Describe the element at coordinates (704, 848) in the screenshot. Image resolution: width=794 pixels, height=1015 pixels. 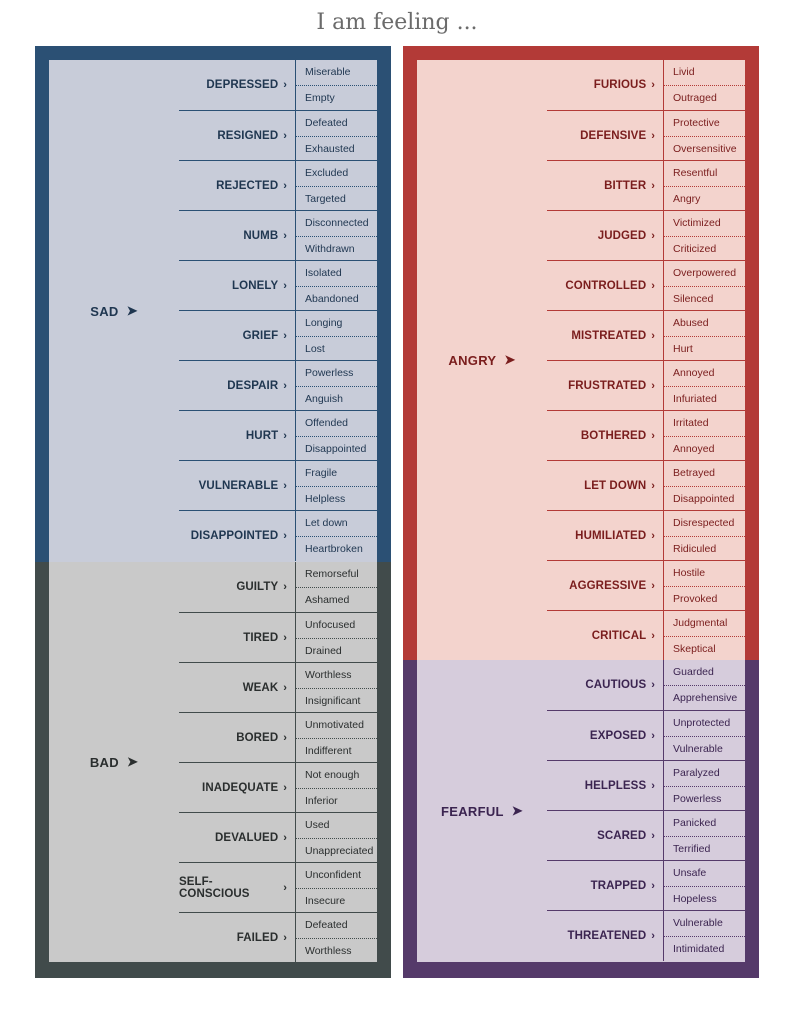
I see `tertiary-emotion: Terrified` at that location.